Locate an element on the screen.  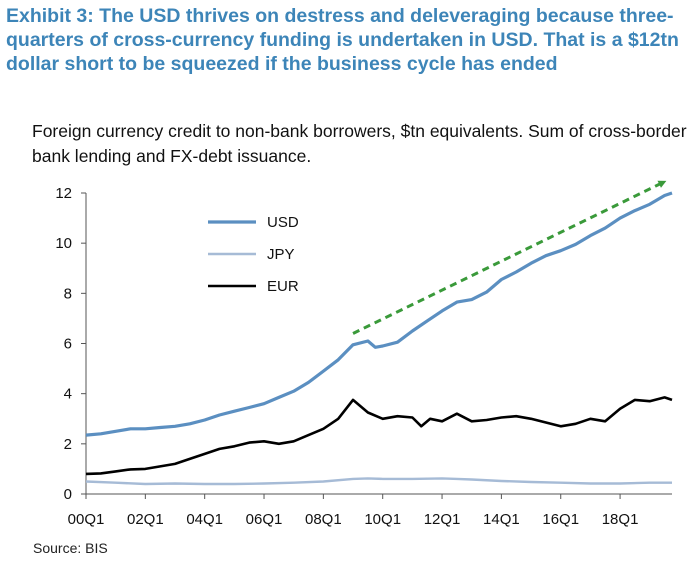
y-tick-label: 12 is located at coordinates (63, 193).